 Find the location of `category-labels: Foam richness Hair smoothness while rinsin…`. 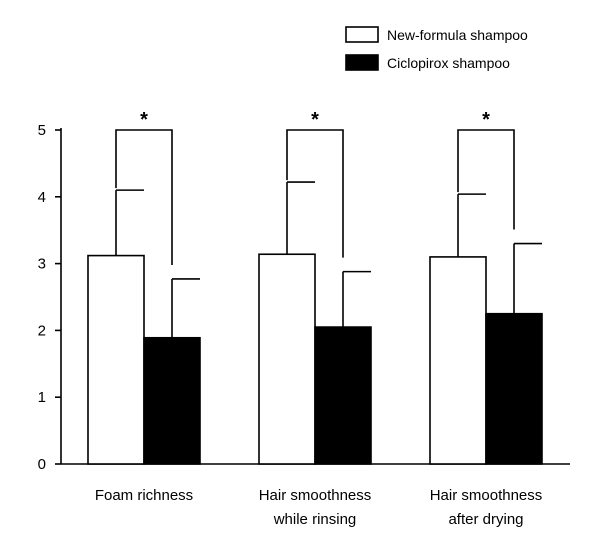

category-labels: Foam richness Hair smoothness while rinsin… is located at coordinates (318, 507).